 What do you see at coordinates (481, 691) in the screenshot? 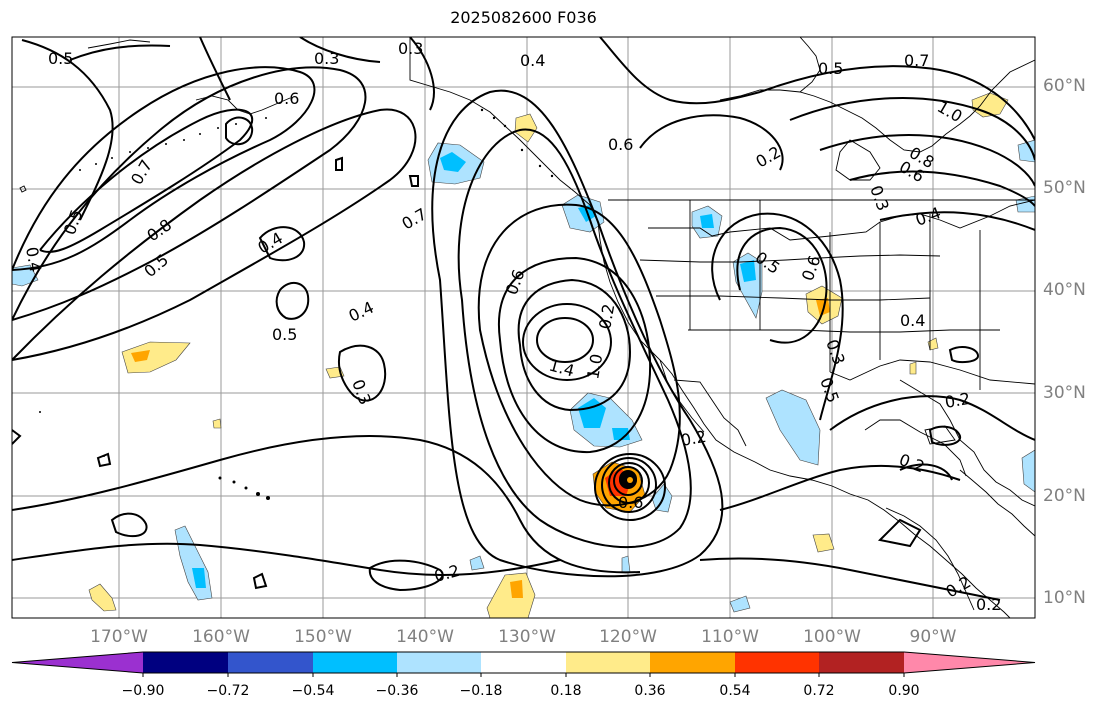
I see `colorbar-tick-label: −0.18` at bounding box center [481, 691].